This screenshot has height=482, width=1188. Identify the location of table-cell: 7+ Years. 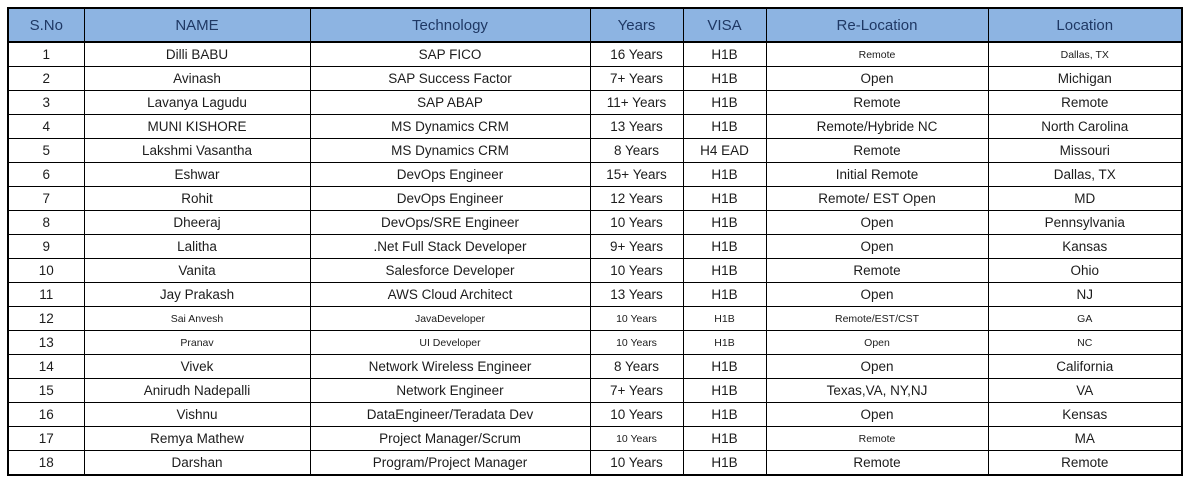
(636, 78).